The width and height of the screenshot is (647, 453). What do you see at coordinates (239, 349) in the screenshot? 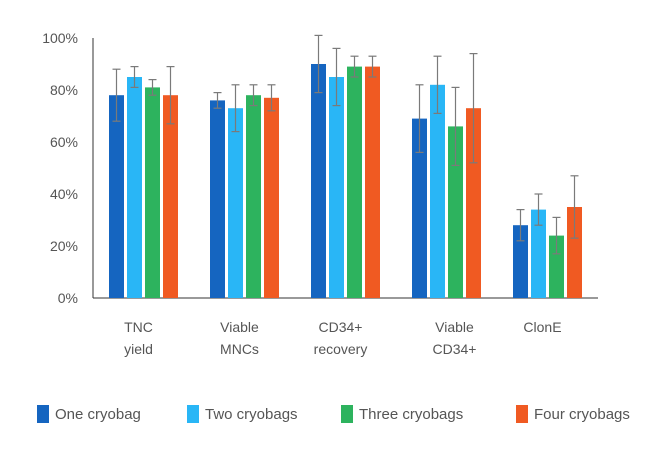
I see `x-category-label-line: MNCs` at bounding box center [239, 349].